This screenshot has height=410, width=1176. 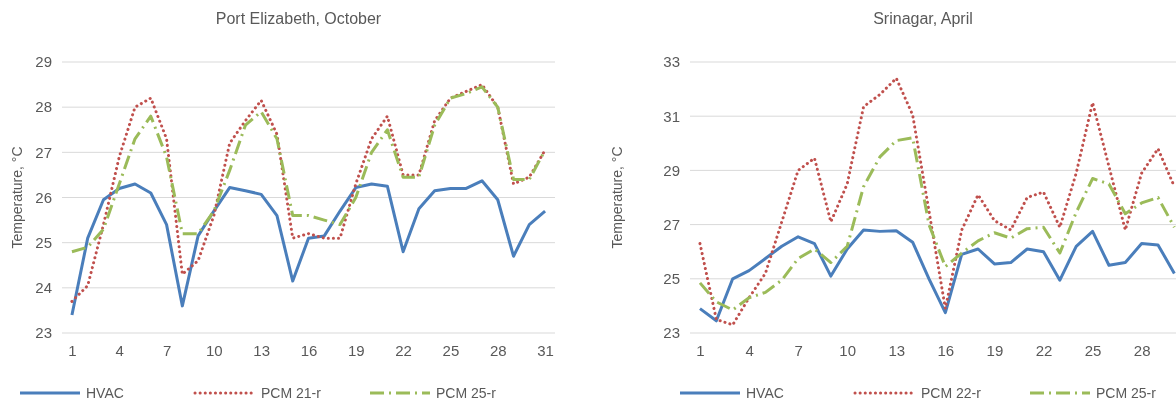 I want to click on x-tick-label: 31, so click(x=545, y=350).